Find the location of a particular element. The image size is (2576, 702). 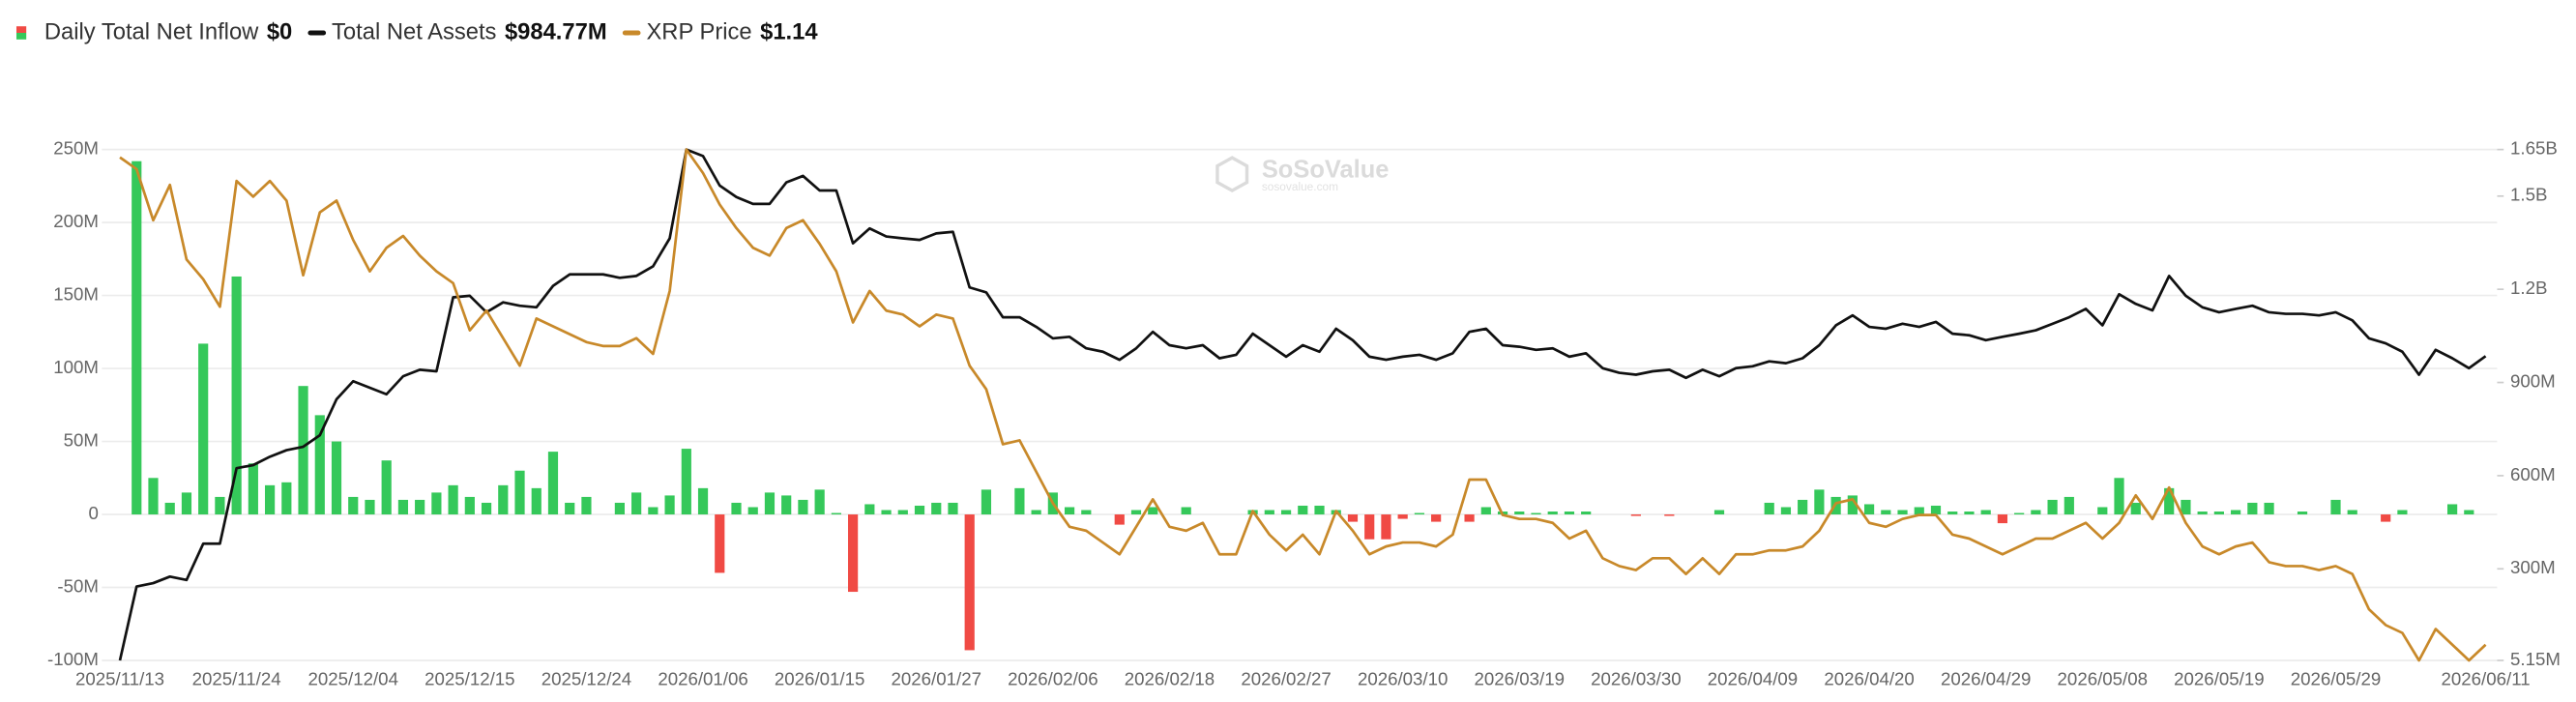

watermark-title: SoSoValue is located at coordinates (1326, 170).